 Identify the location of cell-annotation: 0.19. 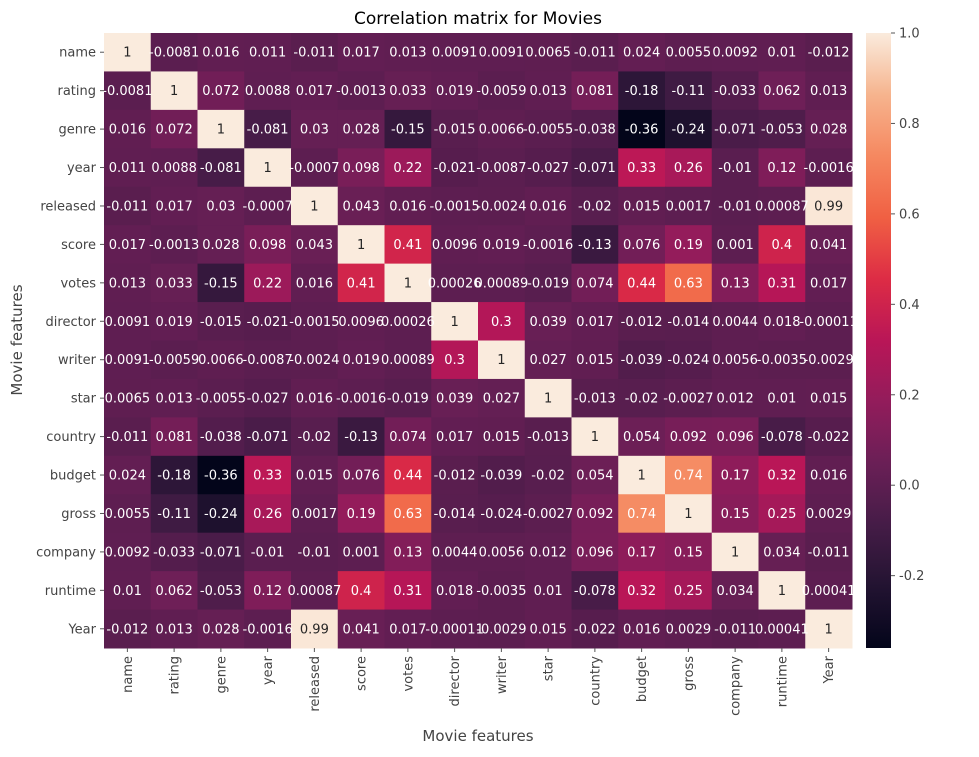
(361, 514).